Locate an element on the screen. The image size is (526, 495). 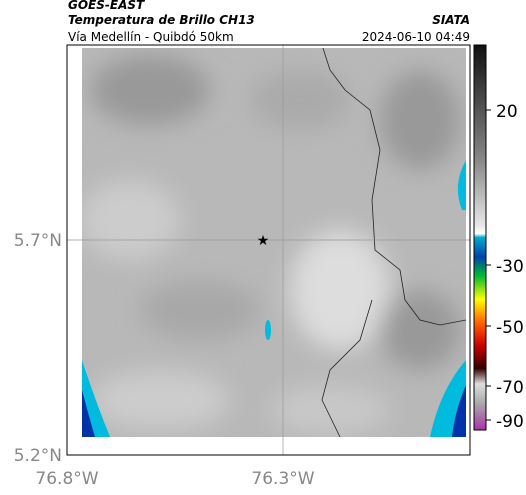
title: Temperatura de Brillo CH13 is located at coordinates (161, 20).